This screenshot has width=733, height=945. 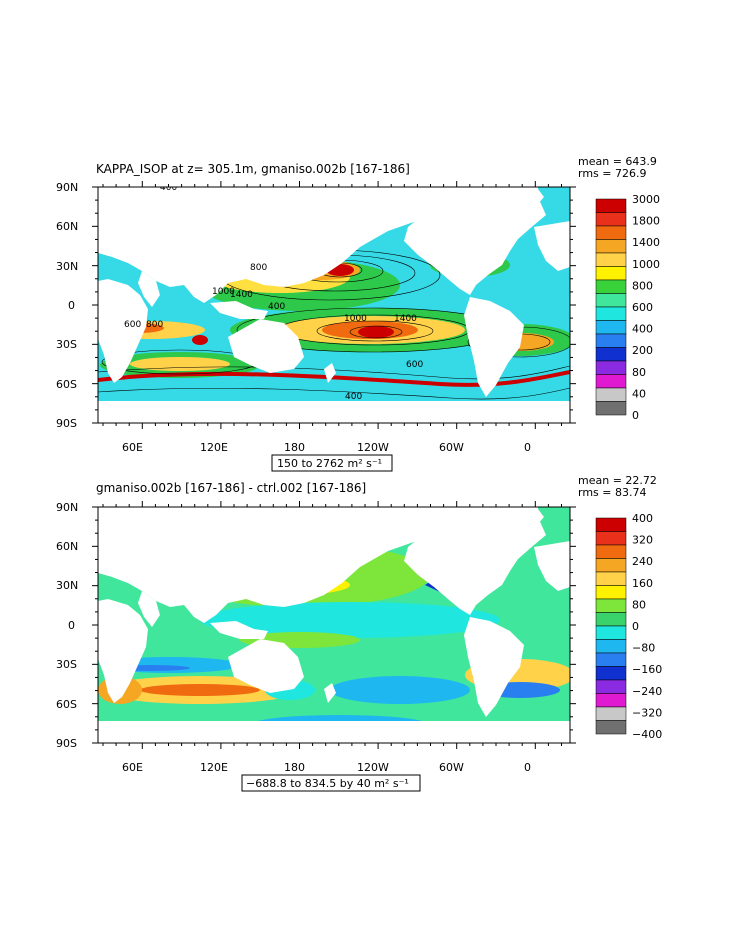 I want to click on colorbar-label: 400, so click(x=642, y=518).